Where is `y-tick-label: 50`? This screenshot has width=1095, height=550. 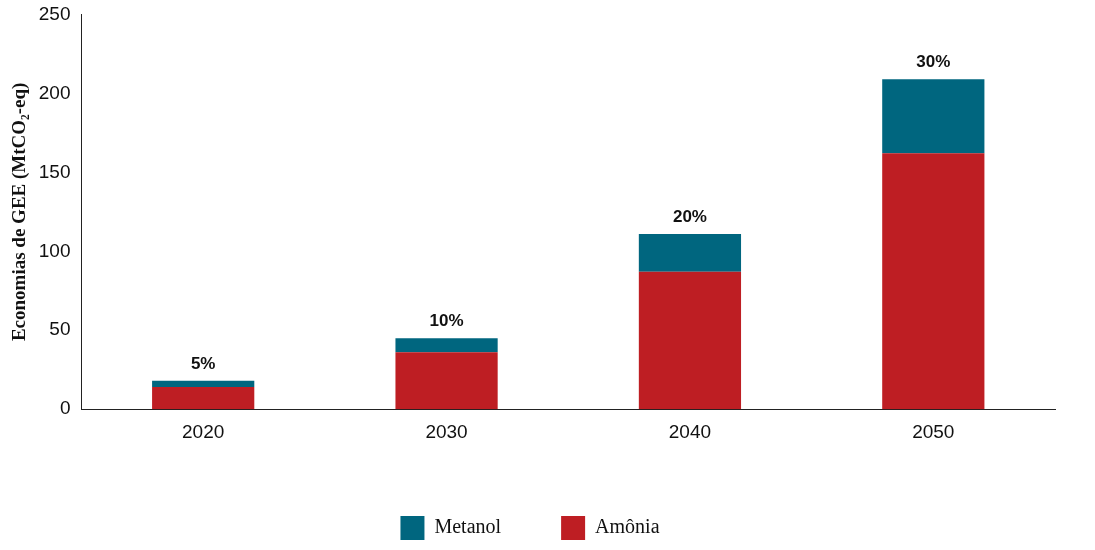
y-tick-label: 50 is located at coordinates (60, 329).